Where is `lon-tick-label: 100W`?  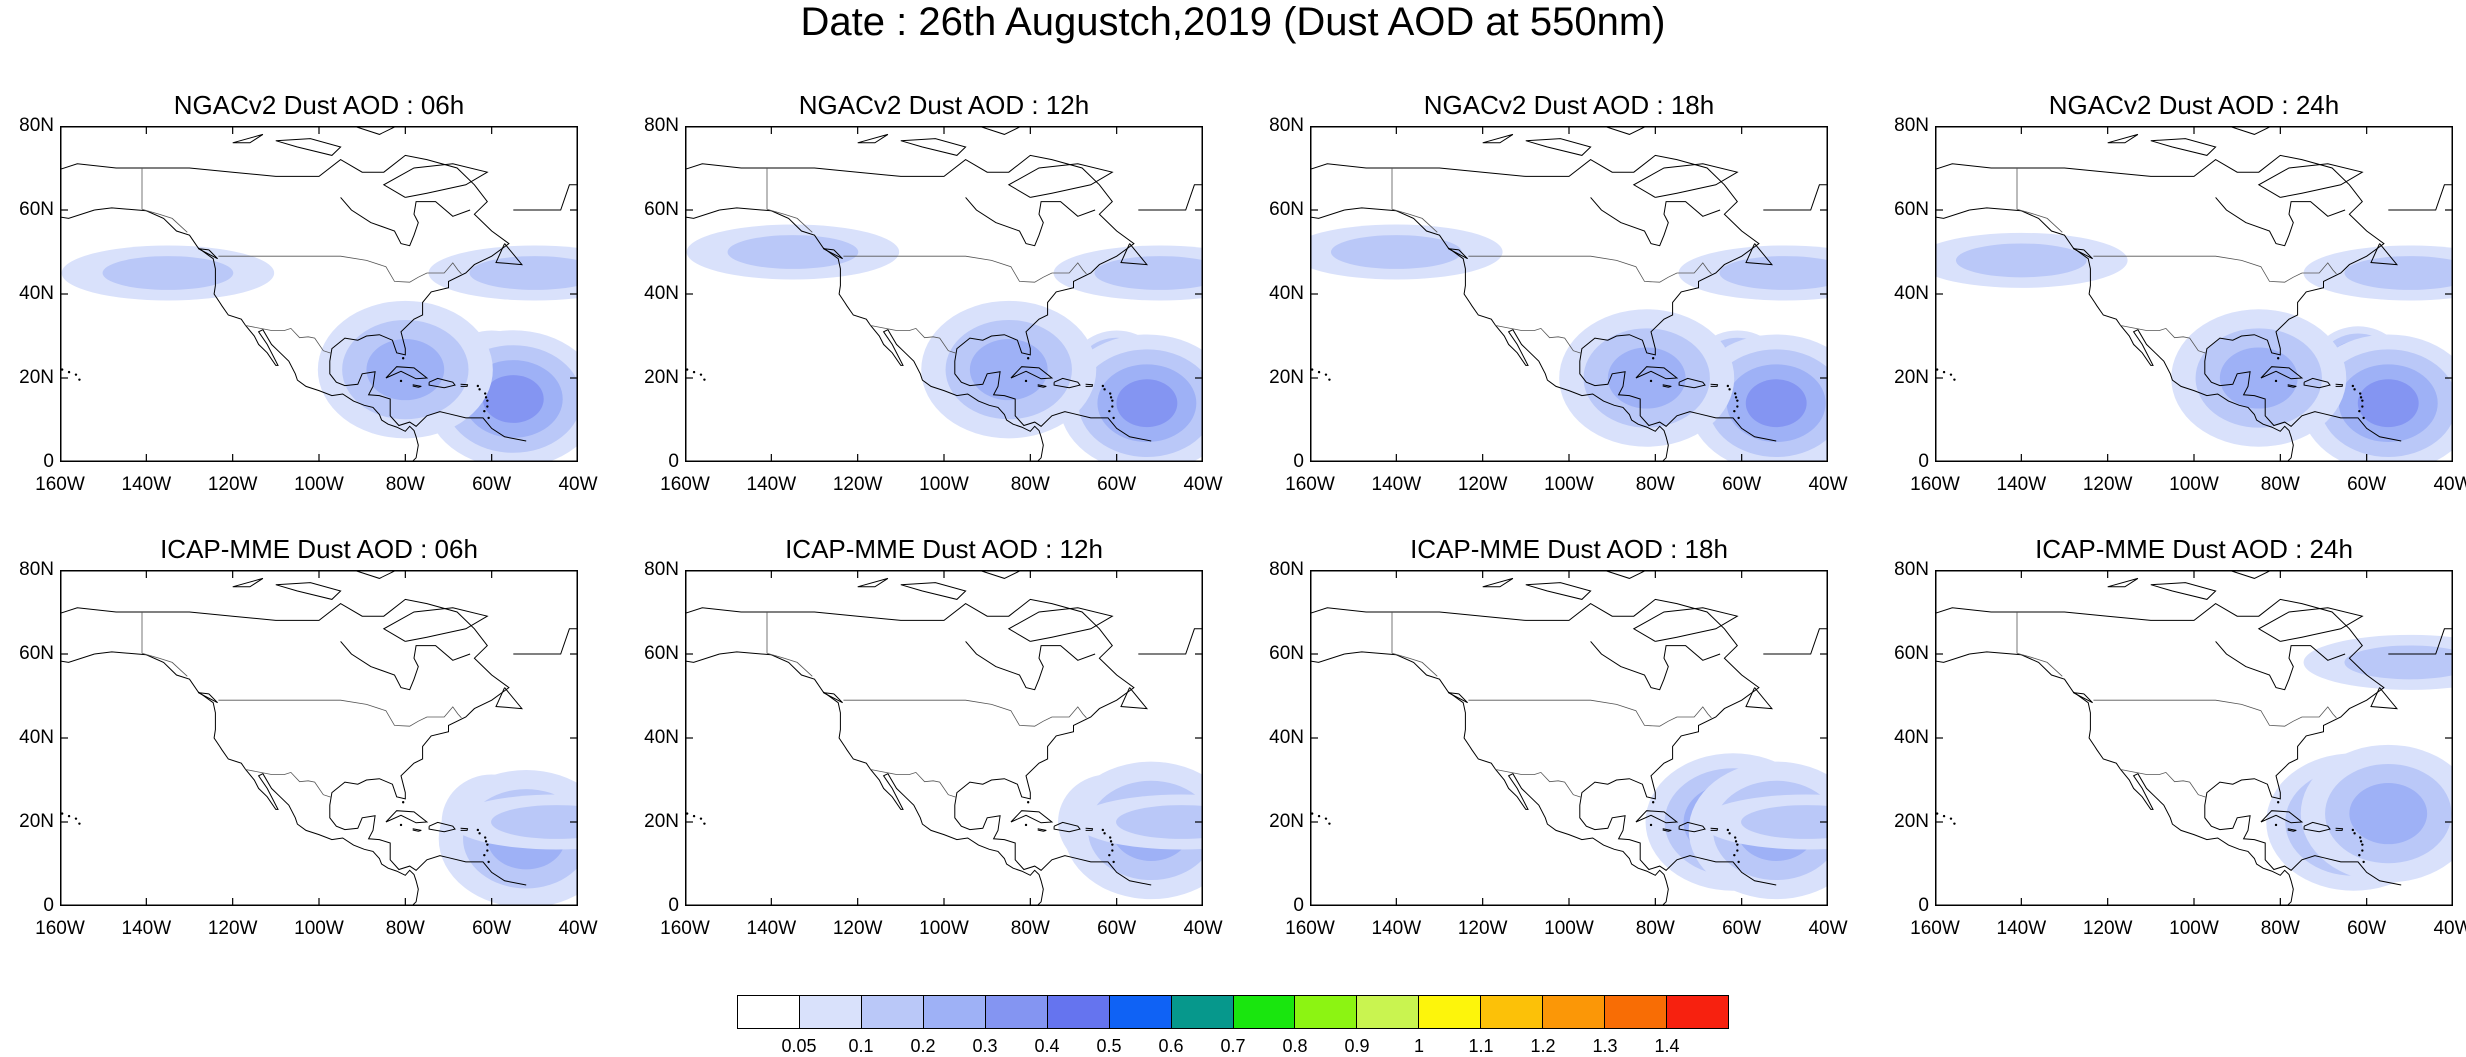 lon-tick-label: 100W is located at coordinates (1569, 484).